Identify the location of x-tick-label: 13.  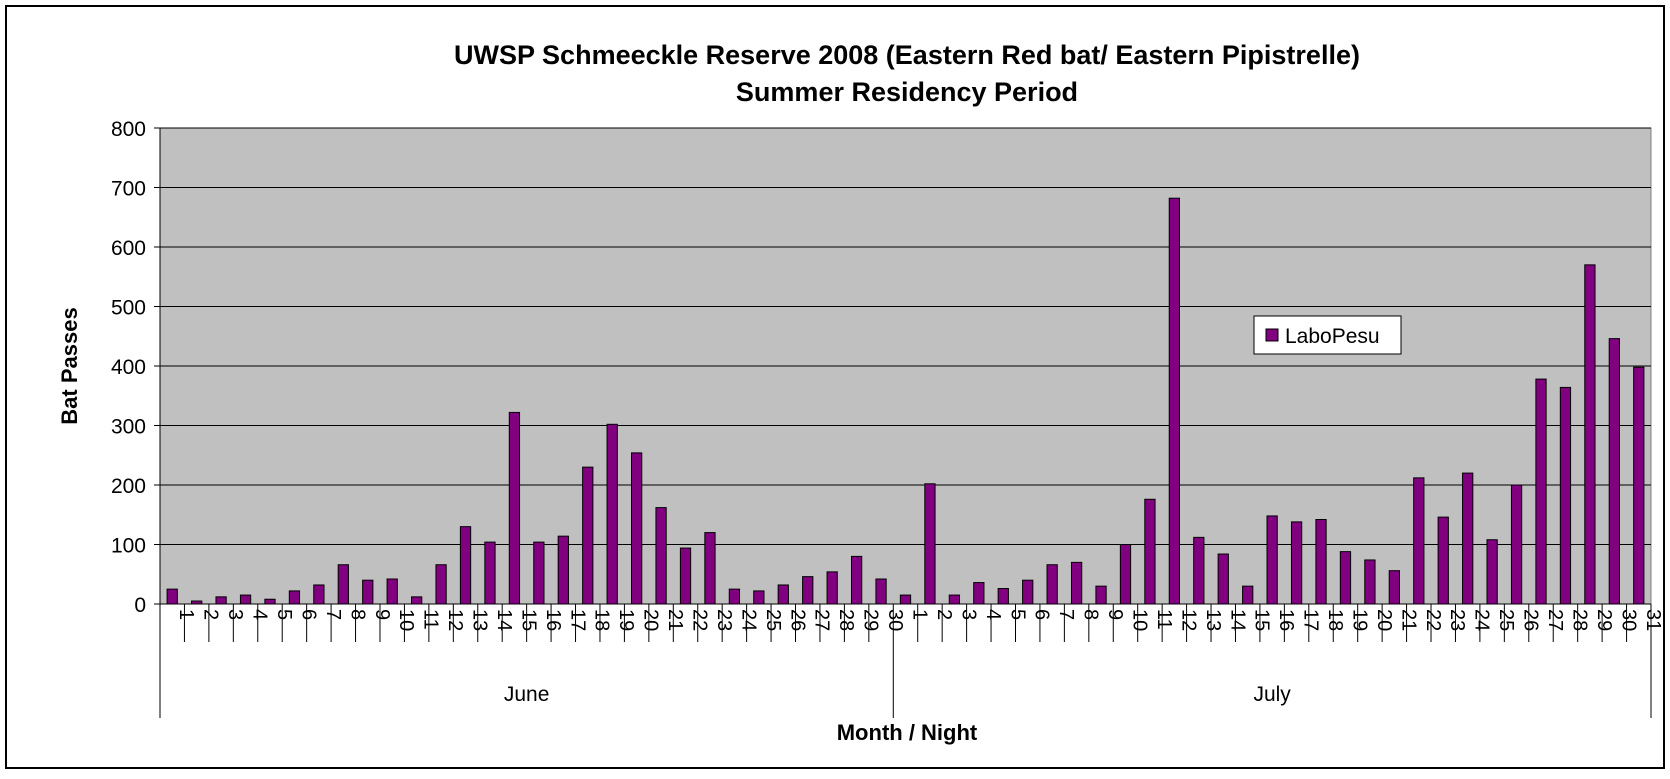
(1213, 620).